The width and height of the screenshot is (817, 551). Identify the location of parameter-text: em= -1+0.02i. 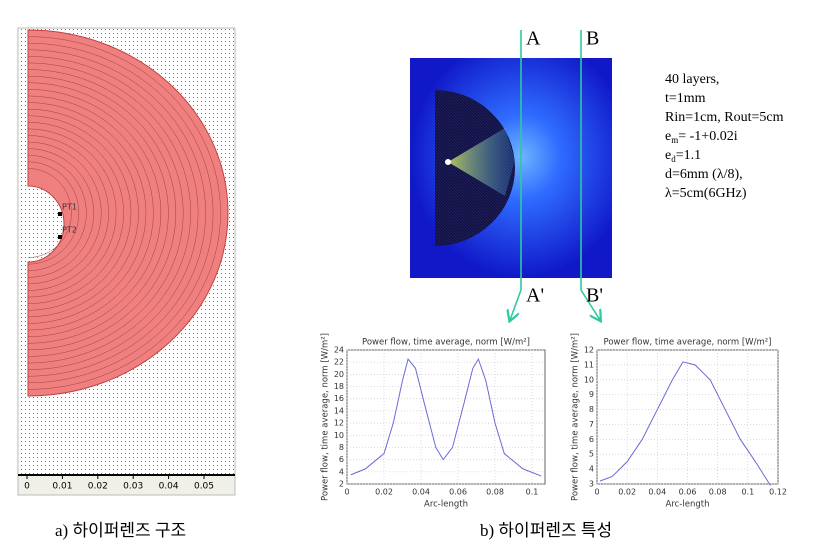
(701, 137).